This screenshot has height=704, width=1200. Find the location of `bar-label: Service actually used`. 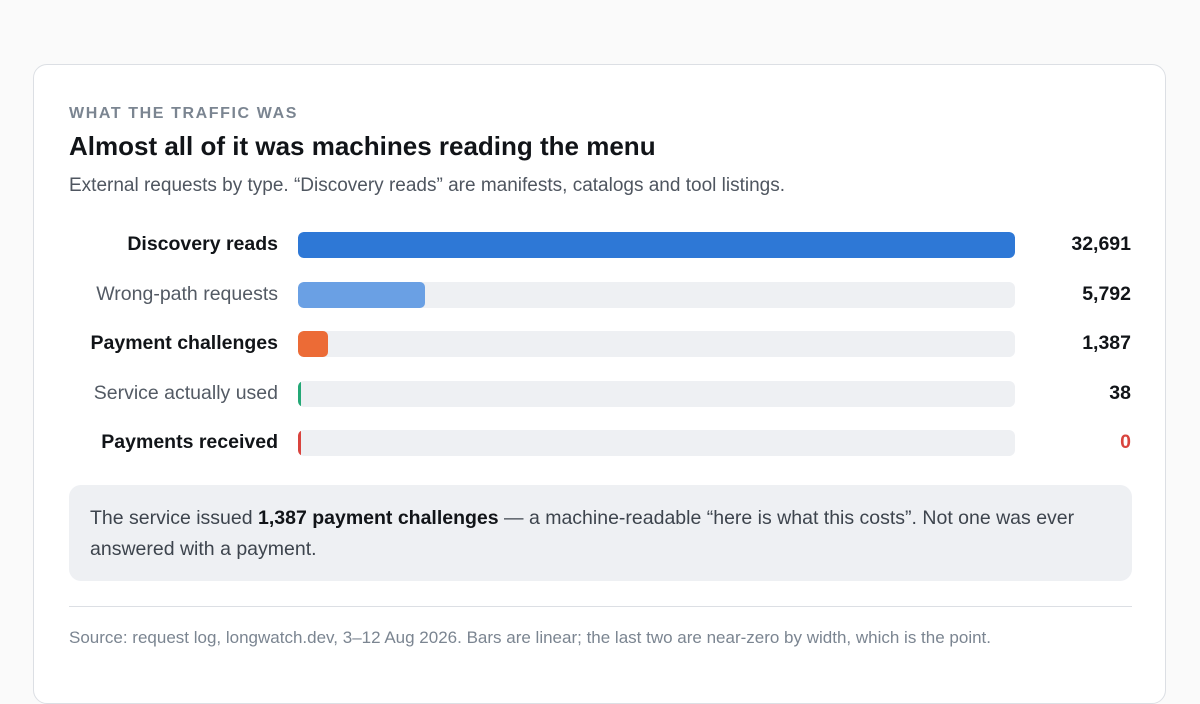

bar-label: Service actually used is located at coordinates (185, 392).